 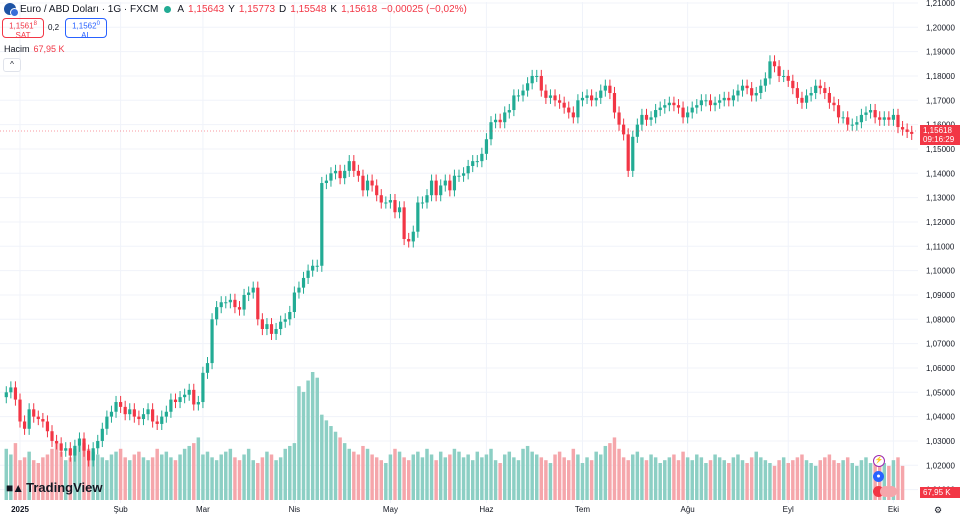 What do you see at coordinates (98, 24) in the screenshot?
I see `buy-price-sup: 0` at bounding box center [98, 24].